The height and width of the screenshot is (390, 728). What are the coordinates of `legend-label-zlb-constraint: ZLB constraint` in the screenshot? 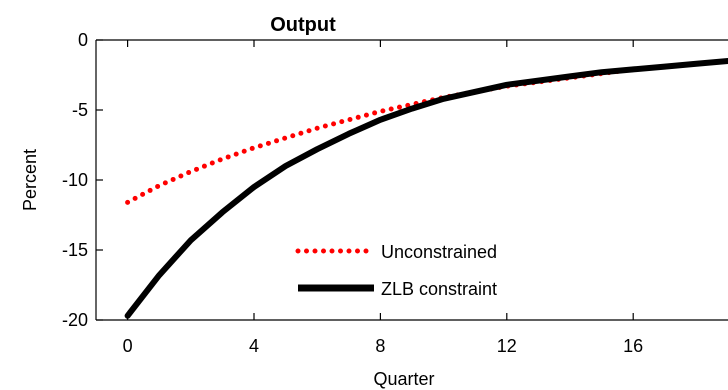 It's located at (439, 289).